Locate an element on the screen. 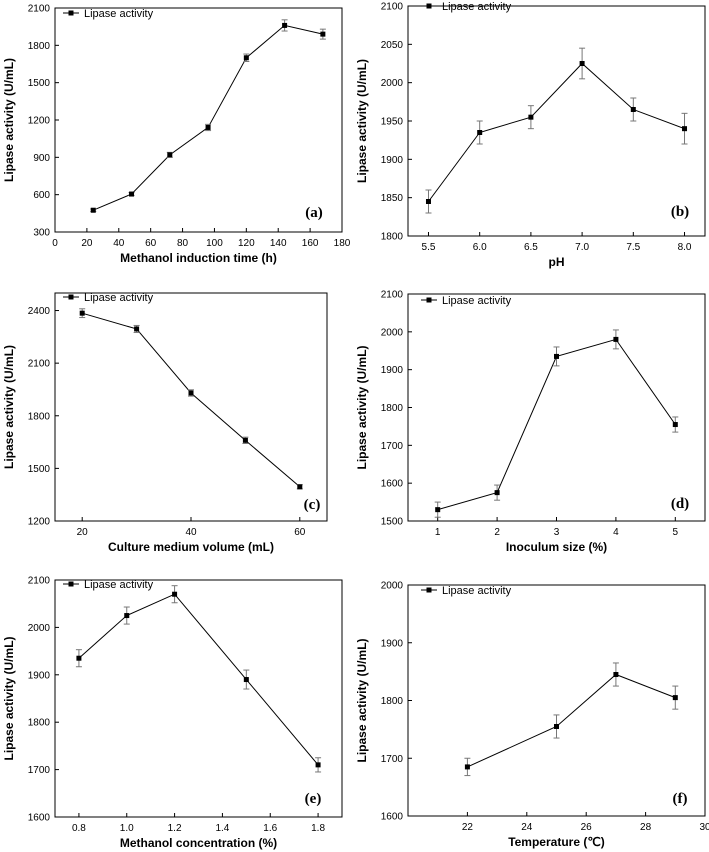 Image resolution: width=709 pixels, height=852 pixels. panel-c-legend-marker is located at coordinates (71, 297).